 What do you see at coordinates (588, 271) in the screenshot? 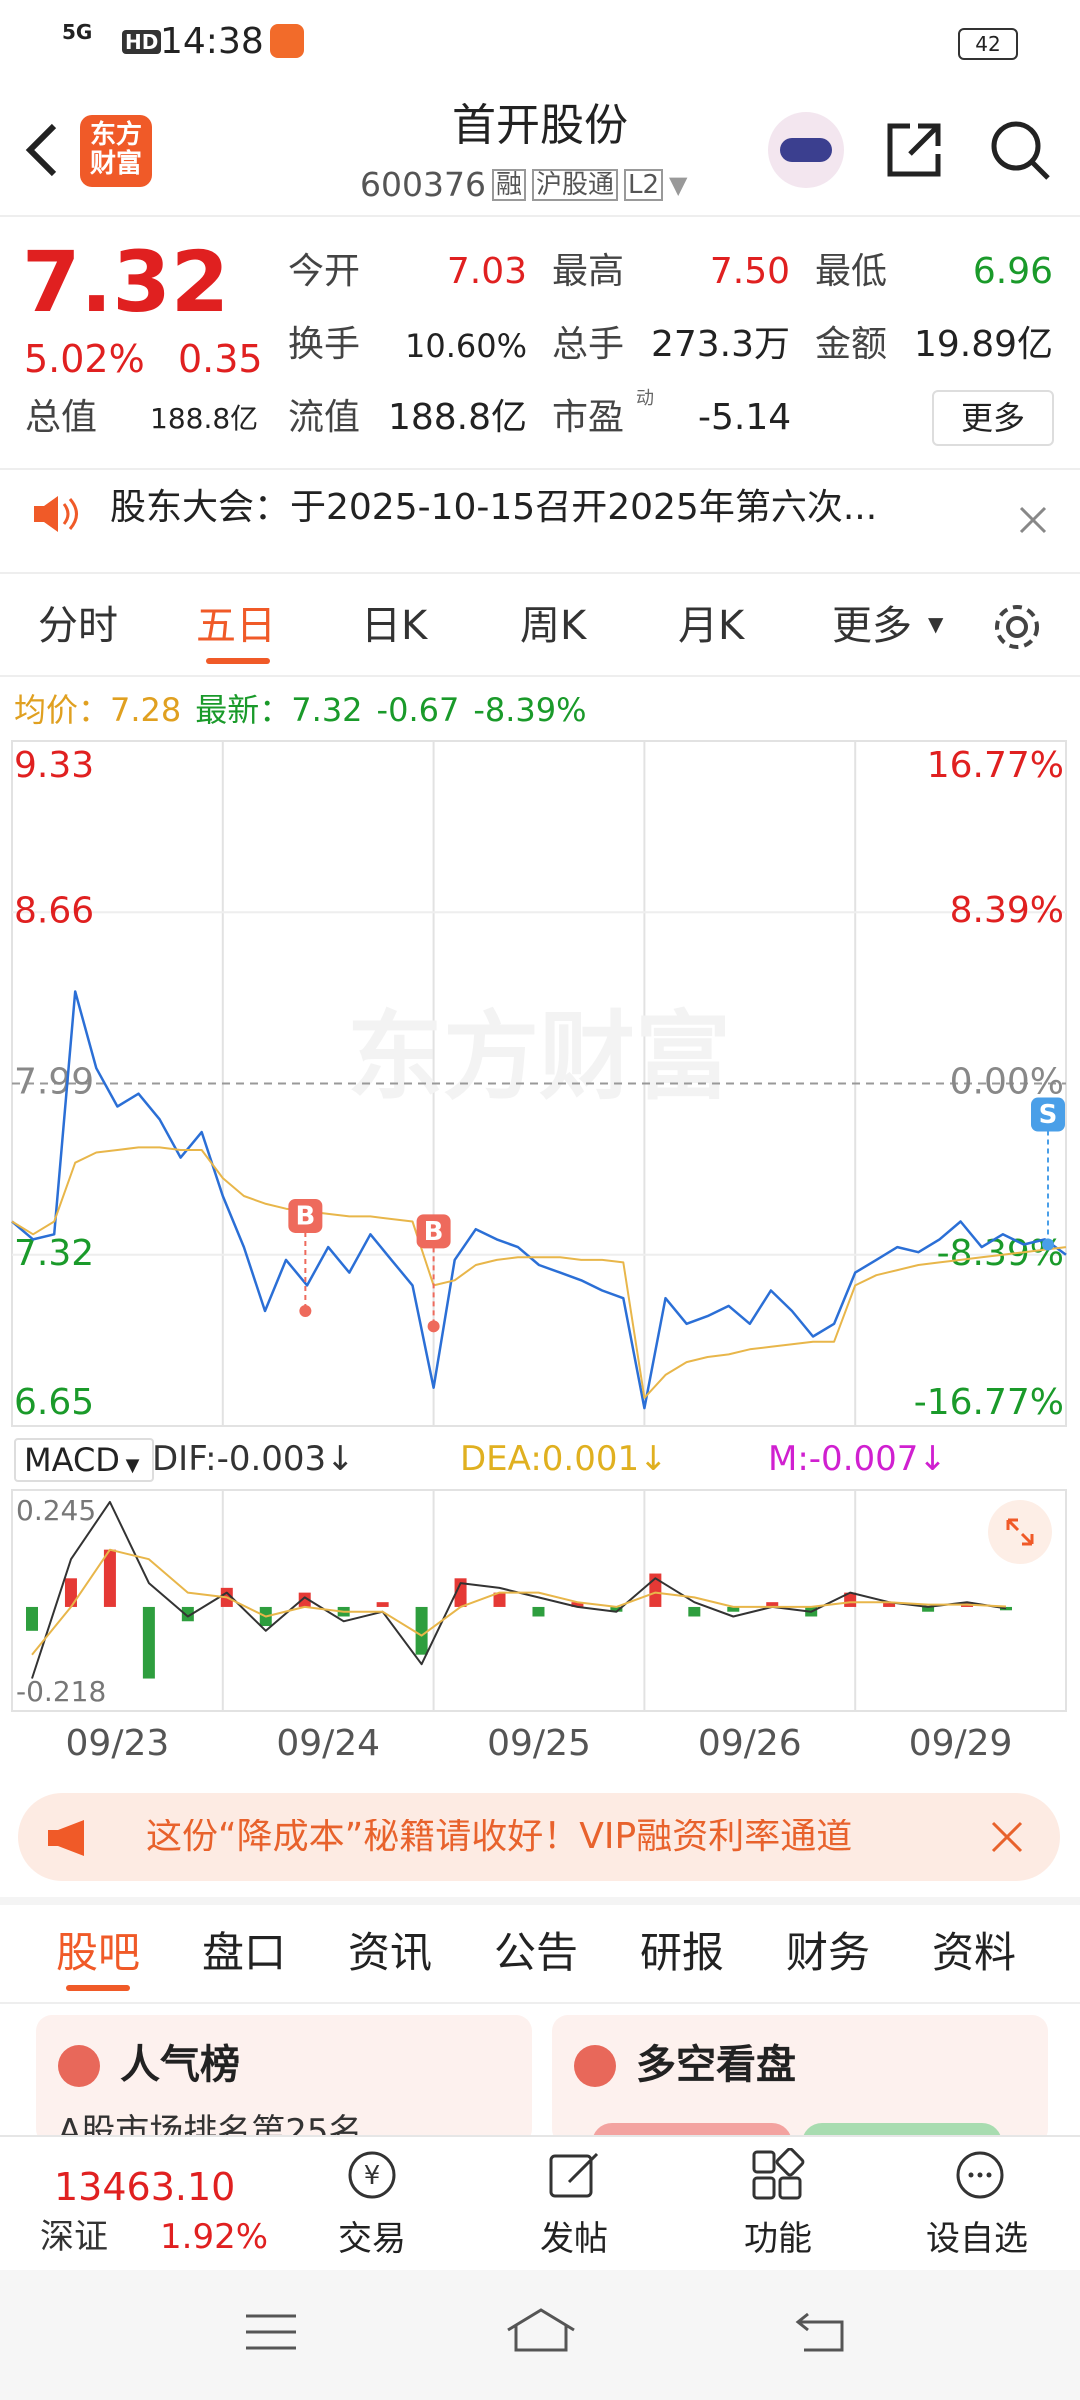
I see `field-label: 最高` at bounding box center [588, 271].